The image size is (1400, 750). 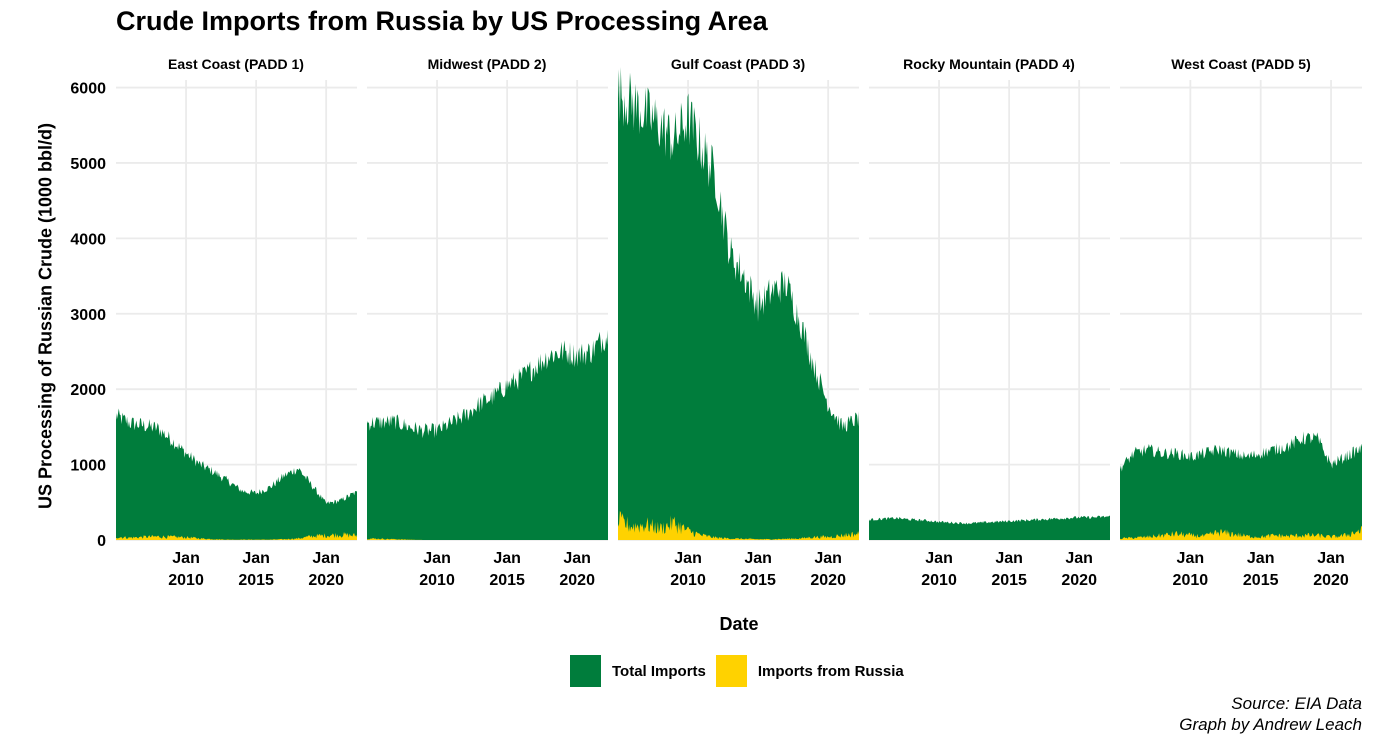 What do you see at coordinates (989, 64) in the screenshot?
I see `panel-title-rocky-mountain: Rocky Mountain (PADD 4)` at bounding box center [989, 64].